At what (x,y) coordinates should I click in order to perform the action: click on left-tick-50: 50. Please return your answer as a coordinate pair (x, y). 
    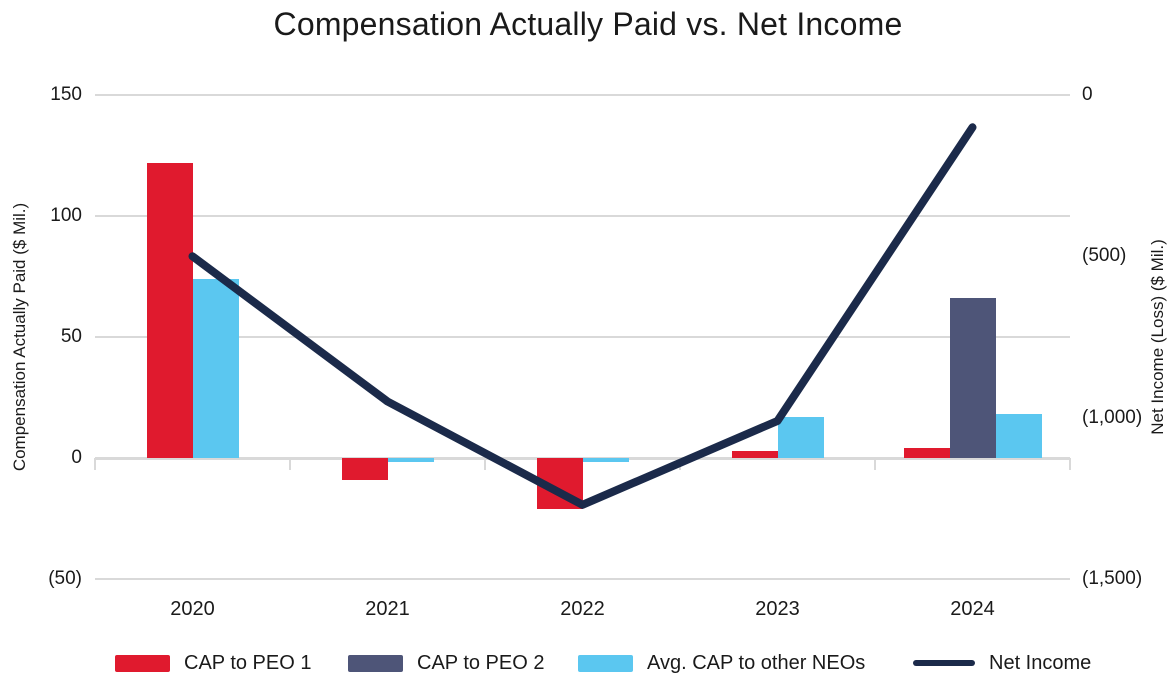
    Looking at the image, I should click on (71, 336).